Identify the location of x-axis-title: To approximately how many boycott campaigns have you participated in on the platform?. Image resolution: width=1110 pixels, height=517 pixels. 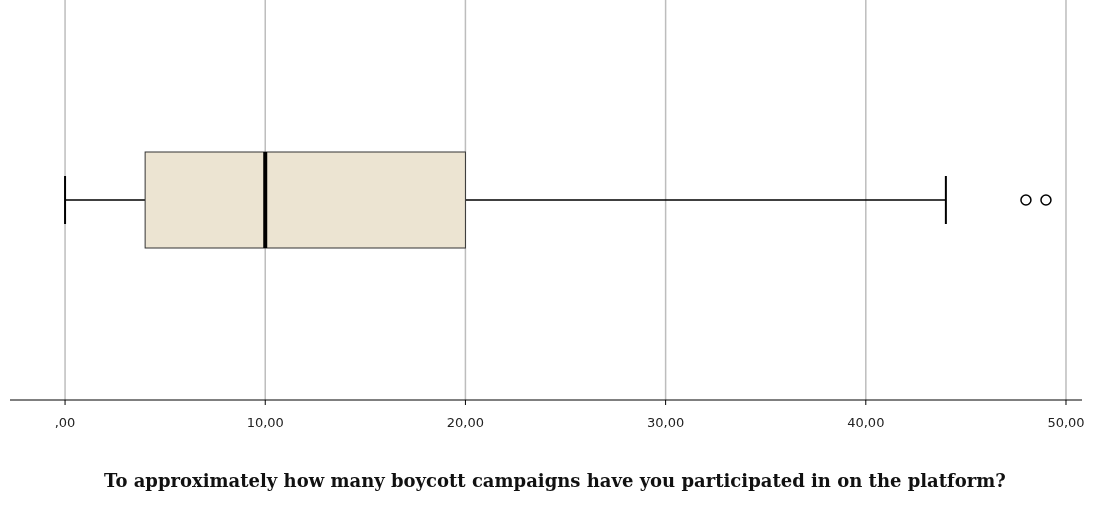
(555, 480).